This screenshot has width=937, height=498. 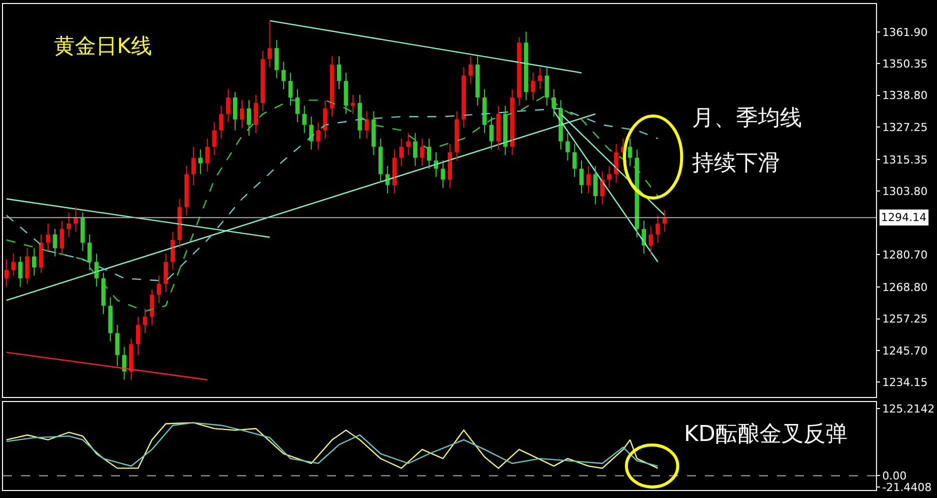 I want to click on text: 黄金日K线, so click(x=103, y=46).